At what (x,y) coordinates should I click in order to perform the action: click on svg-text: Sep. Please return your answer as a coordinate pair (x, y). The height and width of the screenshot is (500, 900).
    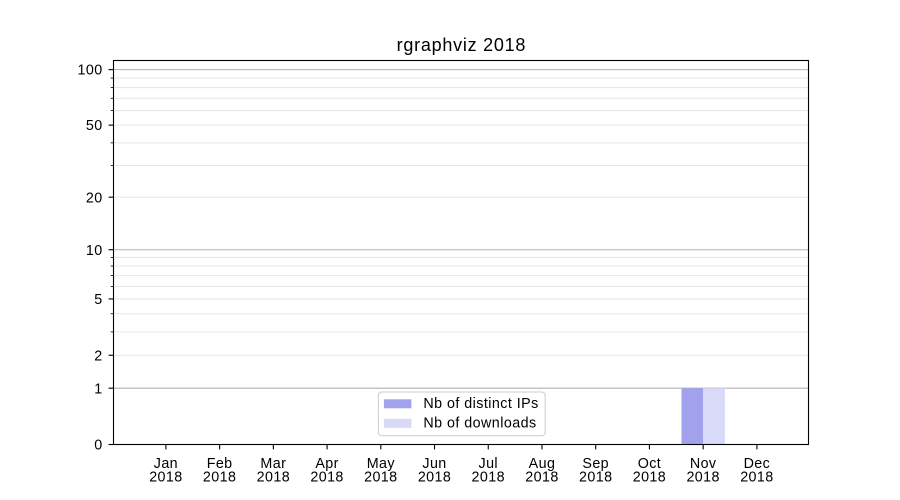
    Looking at the image, I should click on (595, 464).